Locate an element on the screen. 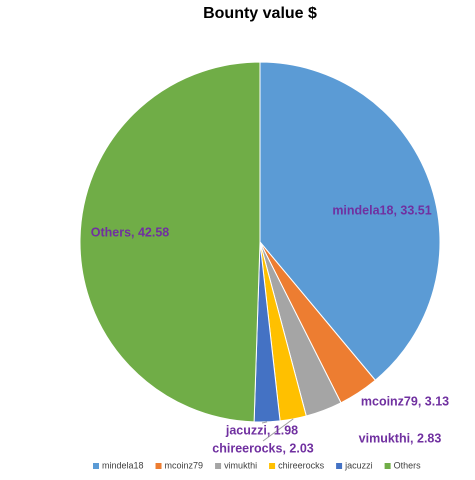 This screenshot has width=475, height=480. data-label: mindela18, 33.51 is located at coordinates (381, 210).